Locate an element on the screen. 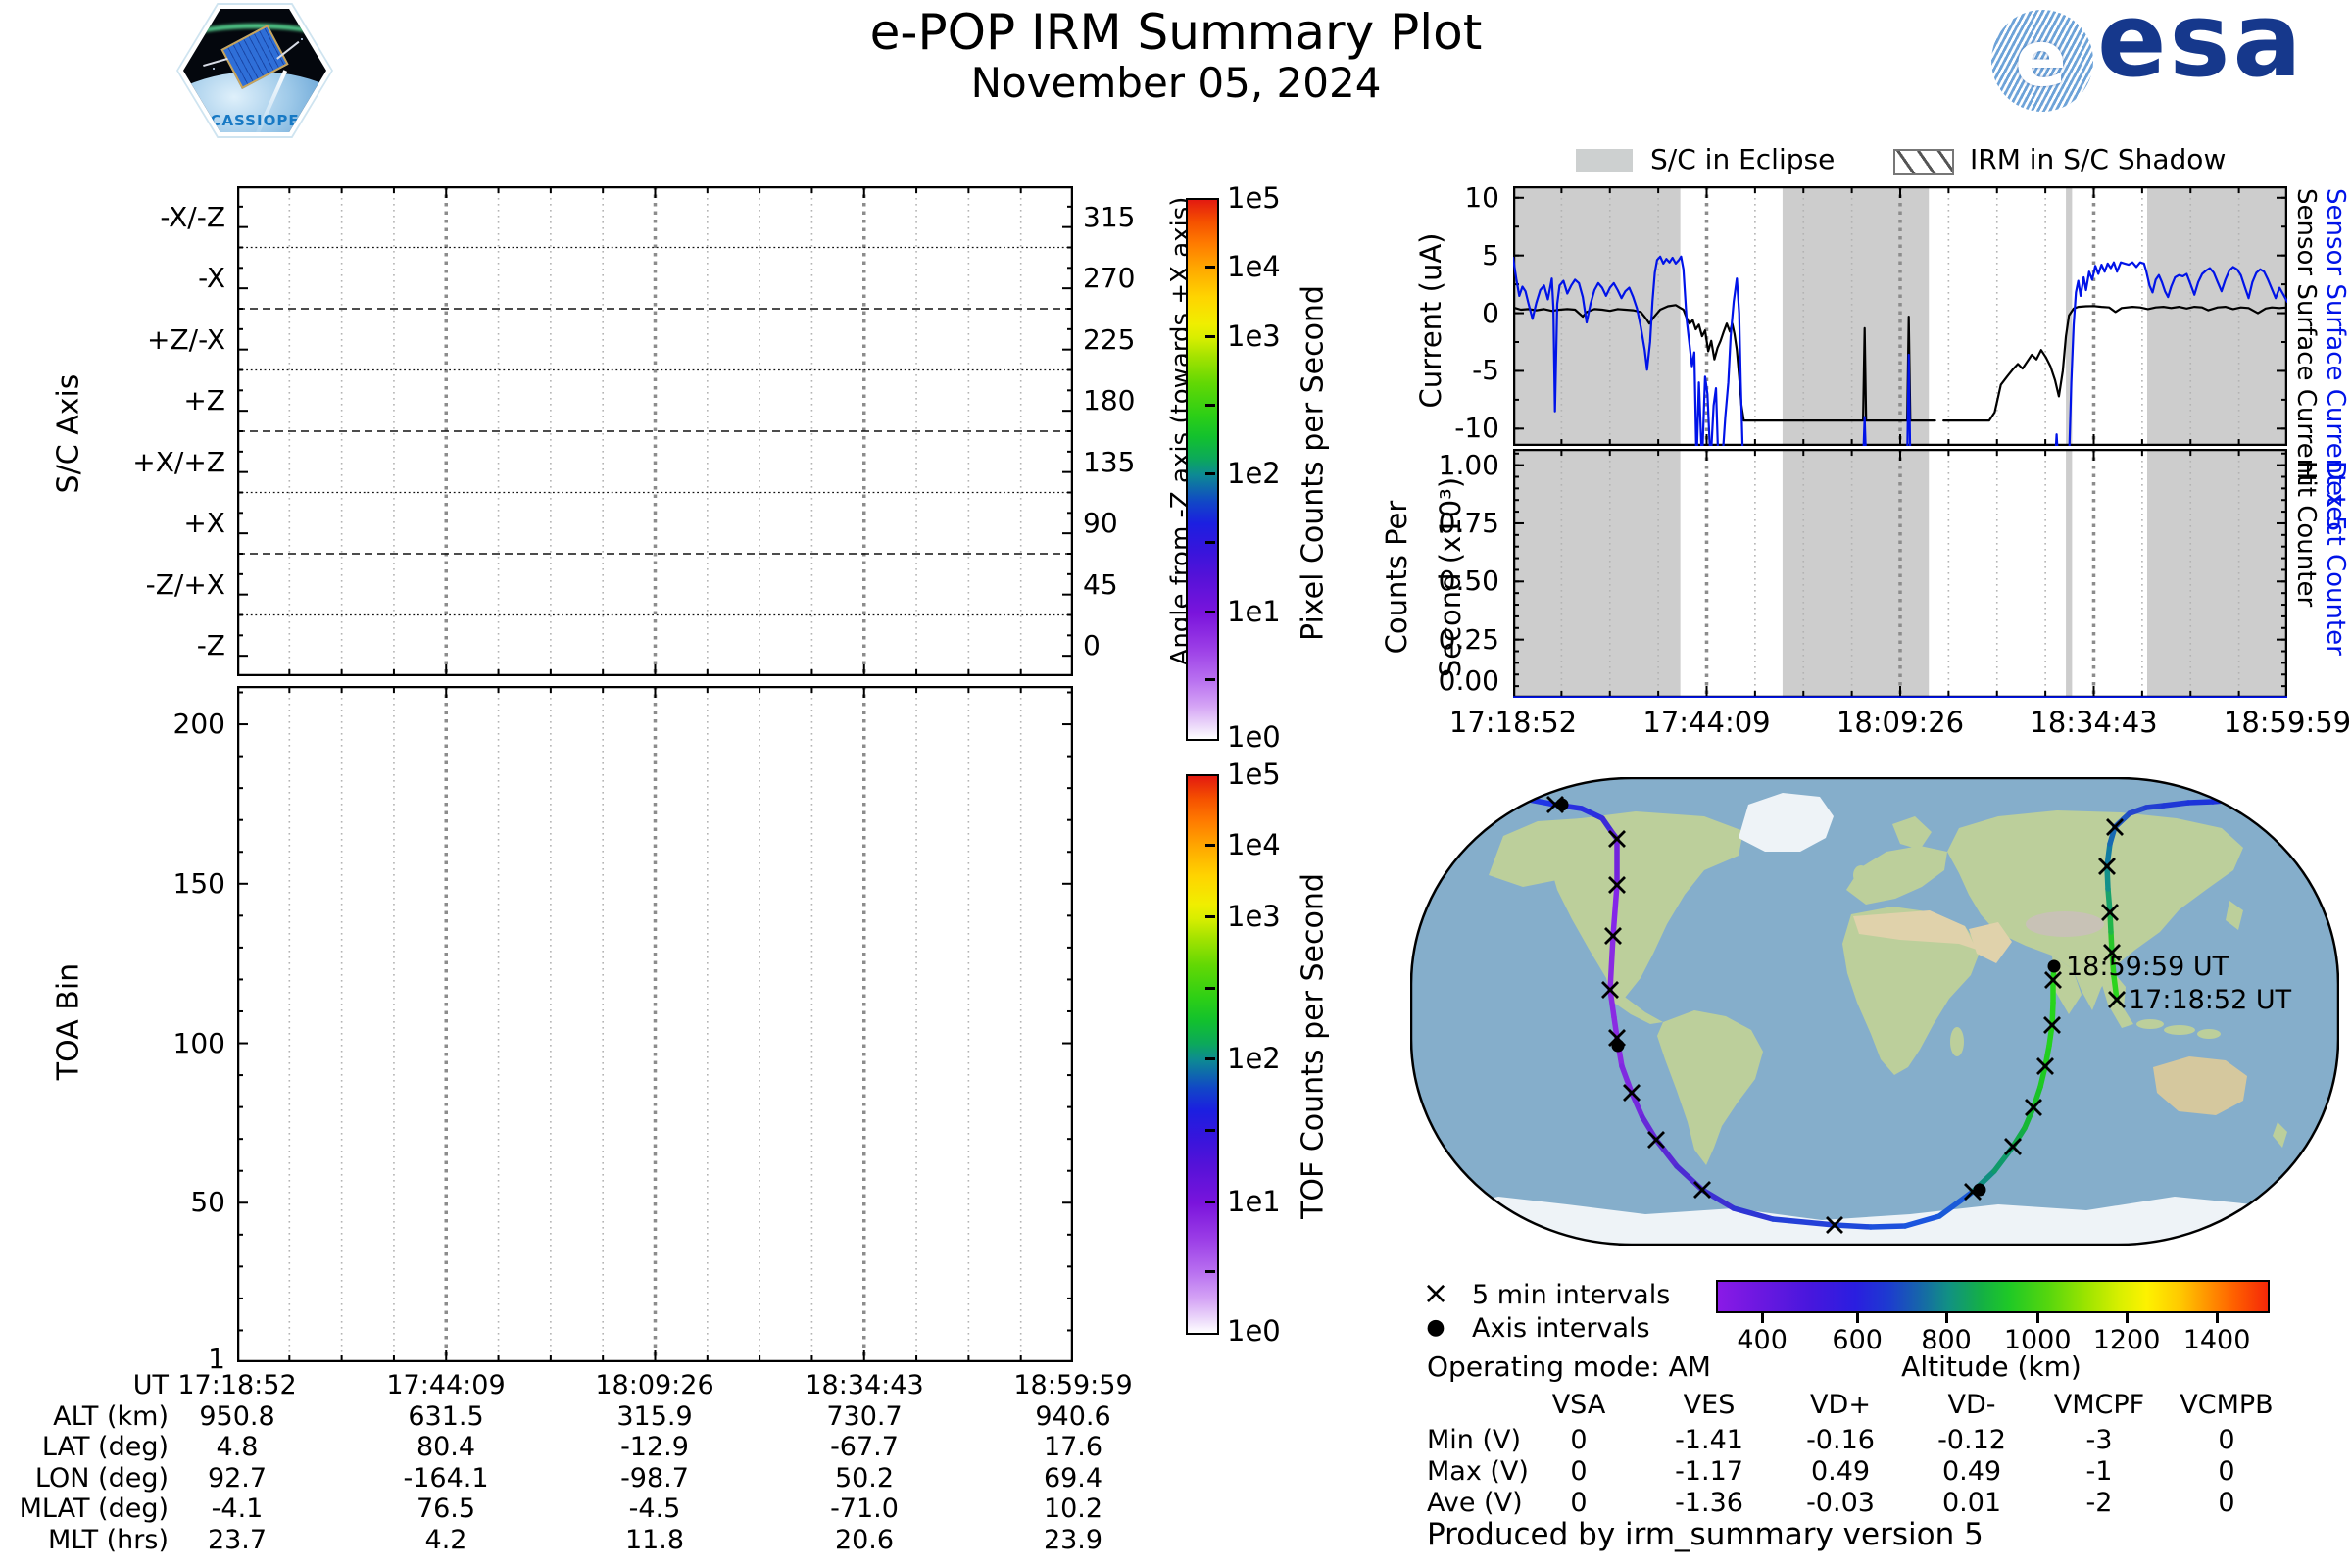 This screenshot has height=1568, width=2352. arabian-peninsula is located at coordinates (1990, 942).